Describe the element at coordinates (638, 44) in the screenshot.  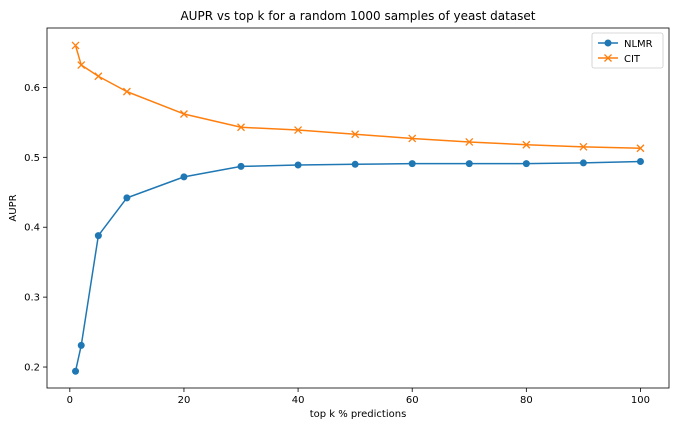
I see `legend-label-nlmr: NLMR` at that location.